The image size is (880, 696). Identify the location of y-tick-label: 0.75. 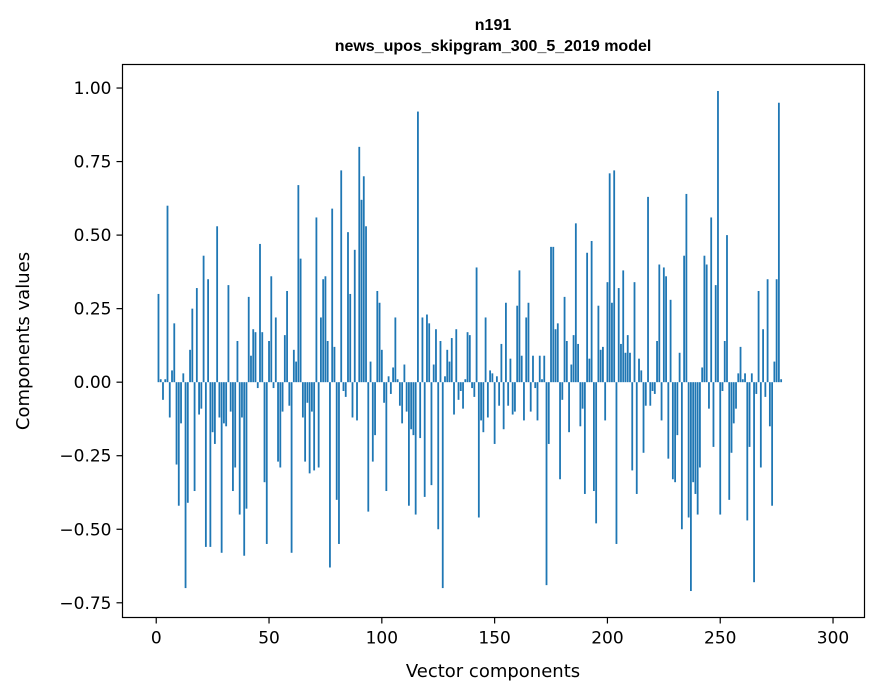
(93, 163).